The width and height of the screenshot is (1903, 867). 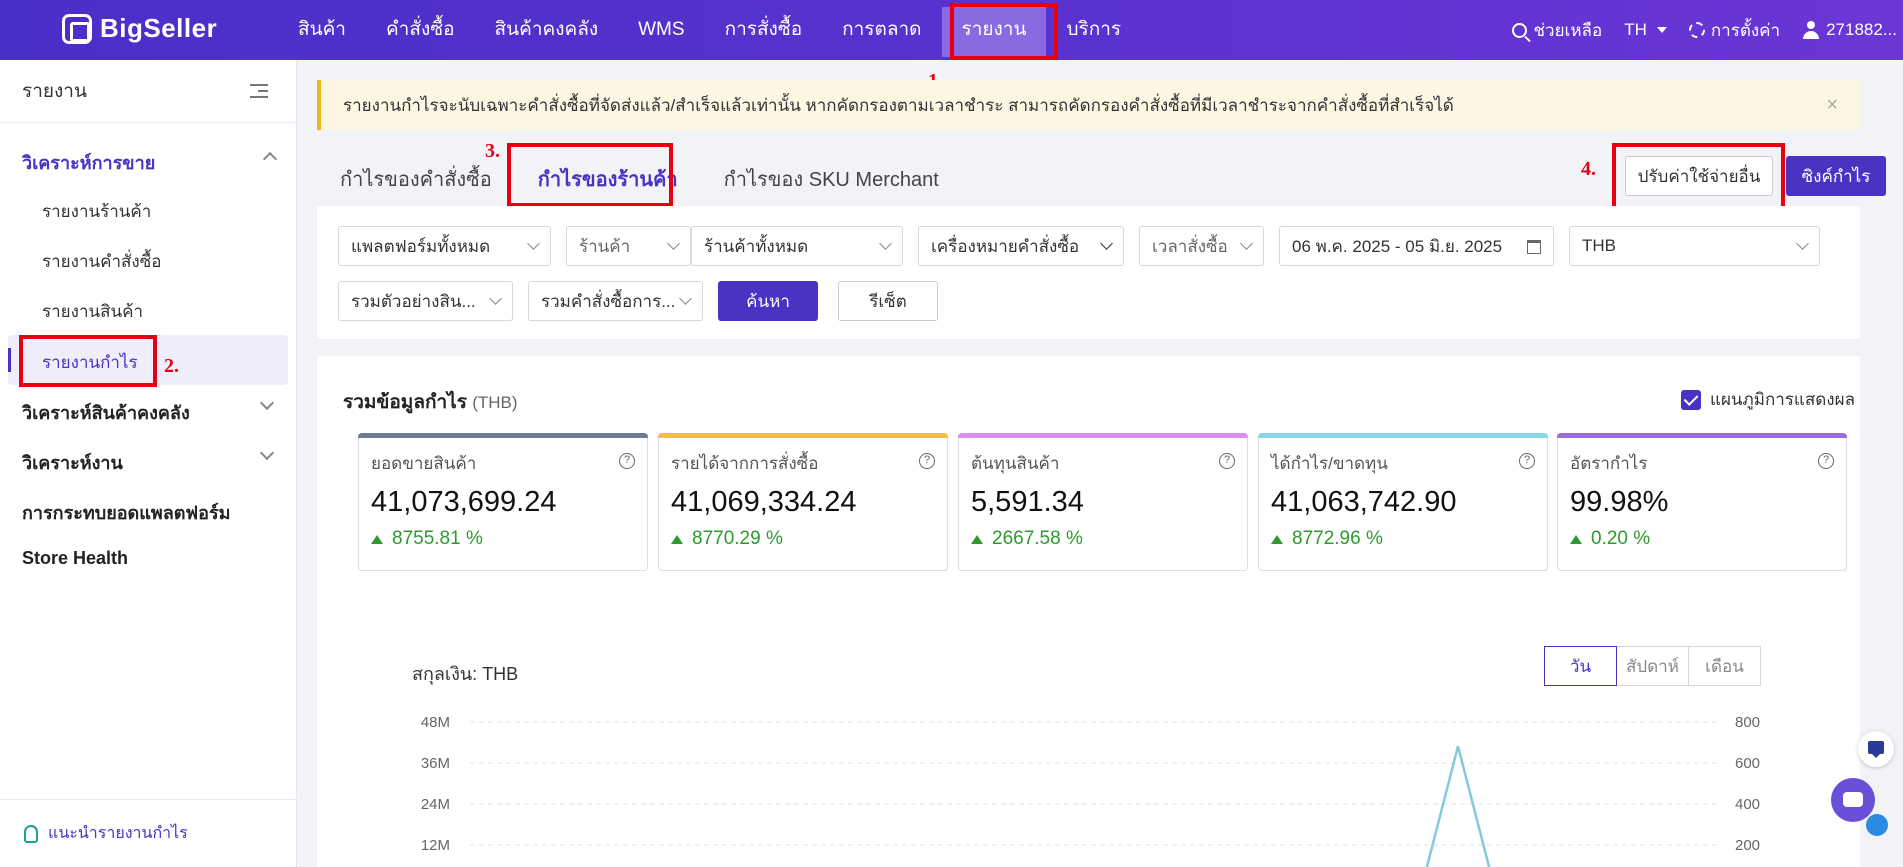 What do you see at coordinates (1768, 399) in the screenshot?
I see `chart-toggle: แผนภูมิการแสดงผล` at bounding box center [1768, 399].